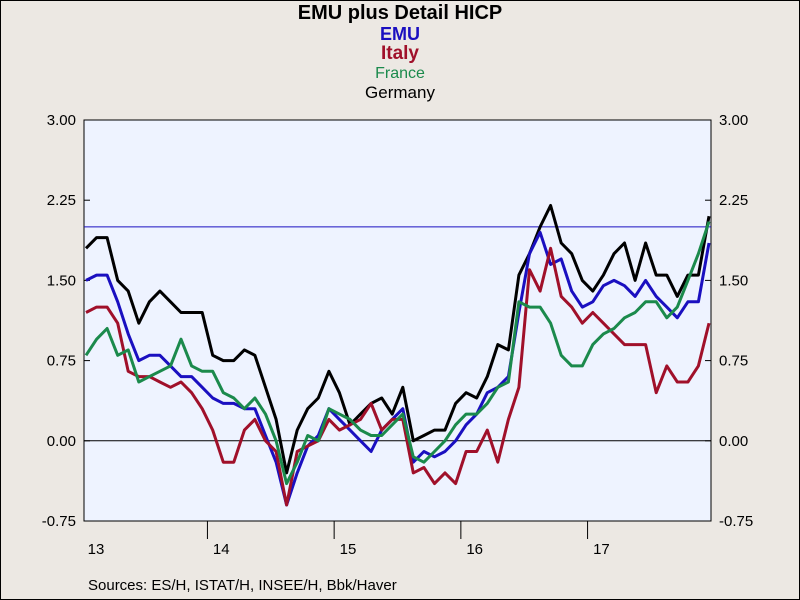  Describe the element at coordinates (59, 521) in the screenshot. I see `y-tick-label-left: -0.75` at that location.